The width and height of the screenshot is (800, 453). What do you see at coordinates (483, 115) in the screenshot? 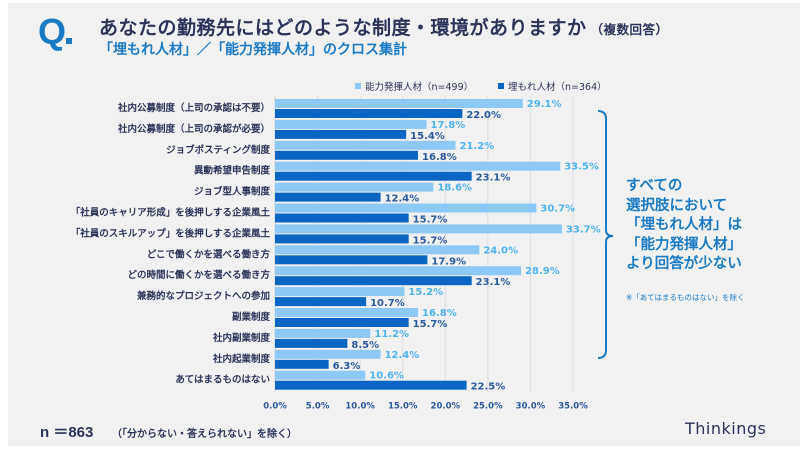
I see `data-label-dark: 22.0%` at bounding box center [483, 115].